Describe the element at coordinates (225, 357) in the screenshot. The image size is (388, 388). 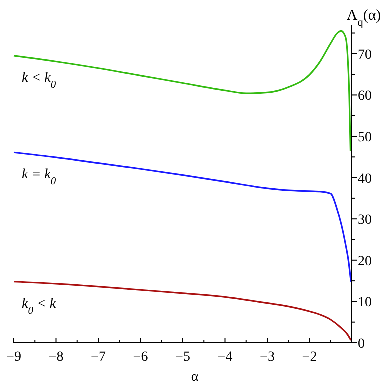
I see `x-tick-label: −4` at that location.